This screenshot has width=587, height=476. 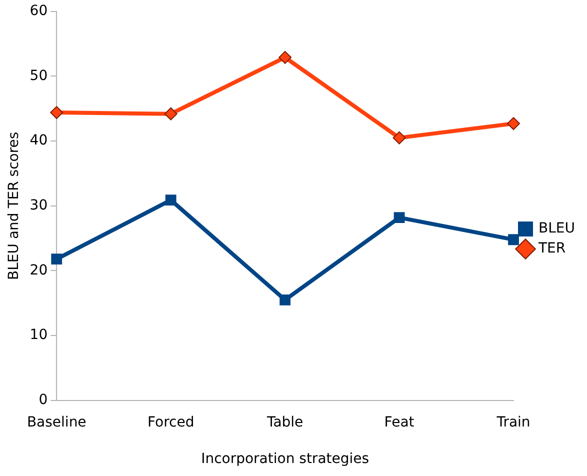 I want to click on y-tick-label: 0, so click(x=43, y=400).